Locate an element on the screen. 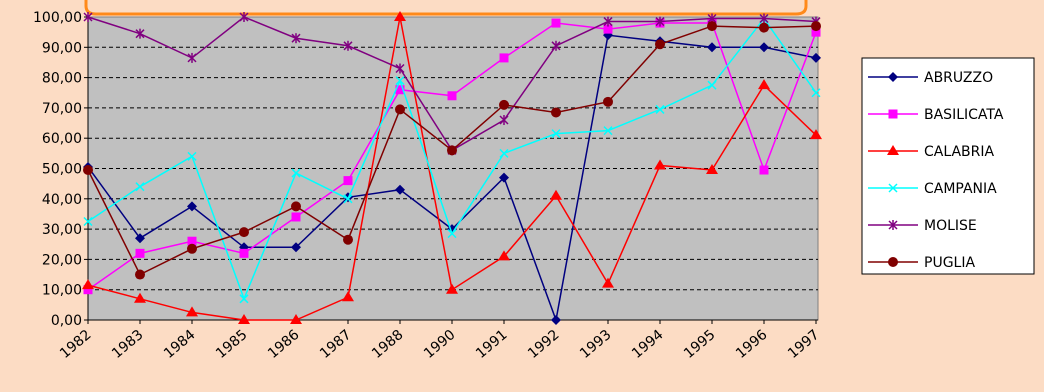 This screenshot has width=1044, height=392. header-banner is located at coordinates (446, 8).